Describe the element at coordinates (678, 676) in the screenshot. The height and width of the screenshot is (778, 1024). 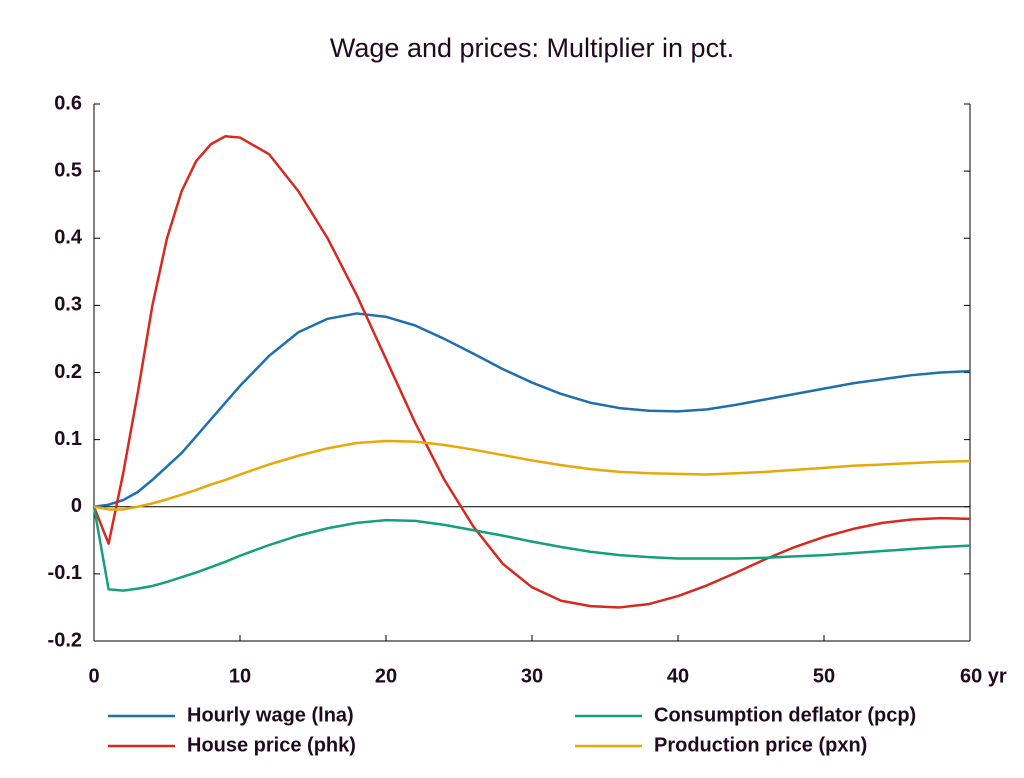
I see `x-tick-label: 40` at that location.